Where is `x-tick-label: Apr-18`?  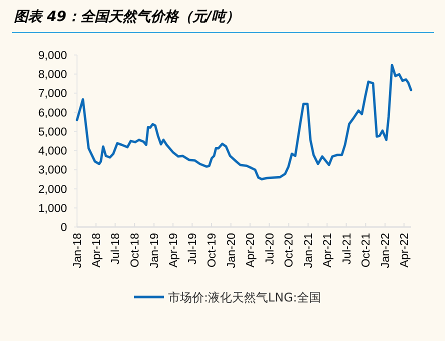
x-tick-label: Apr-18 is located at coordinates (96, 250).